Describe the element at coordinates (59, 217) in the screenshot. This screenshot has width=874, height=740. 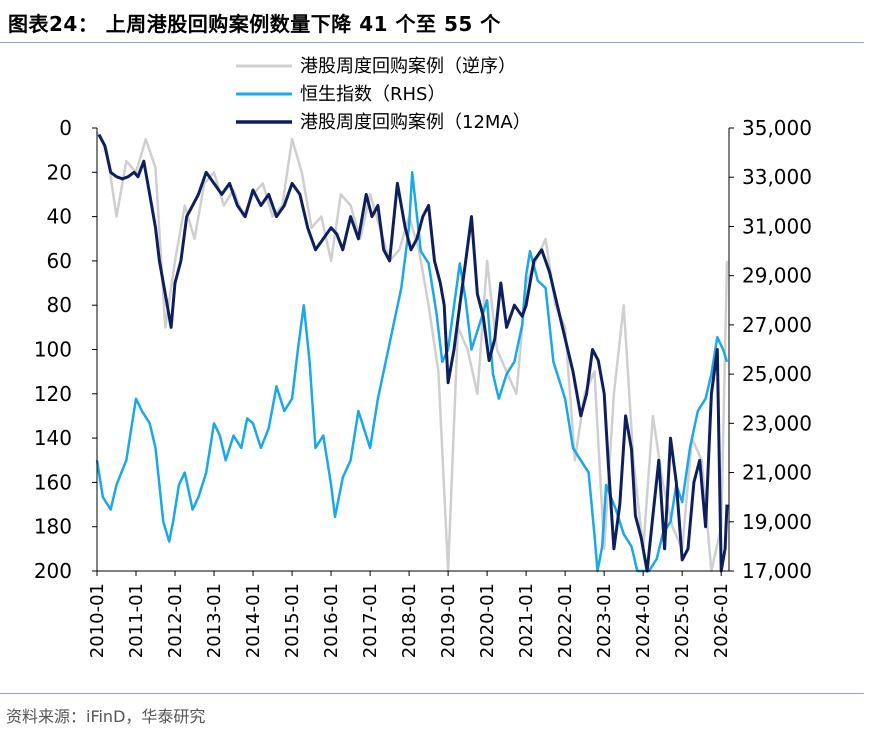
I see `left-tick-label: 40` at that location.